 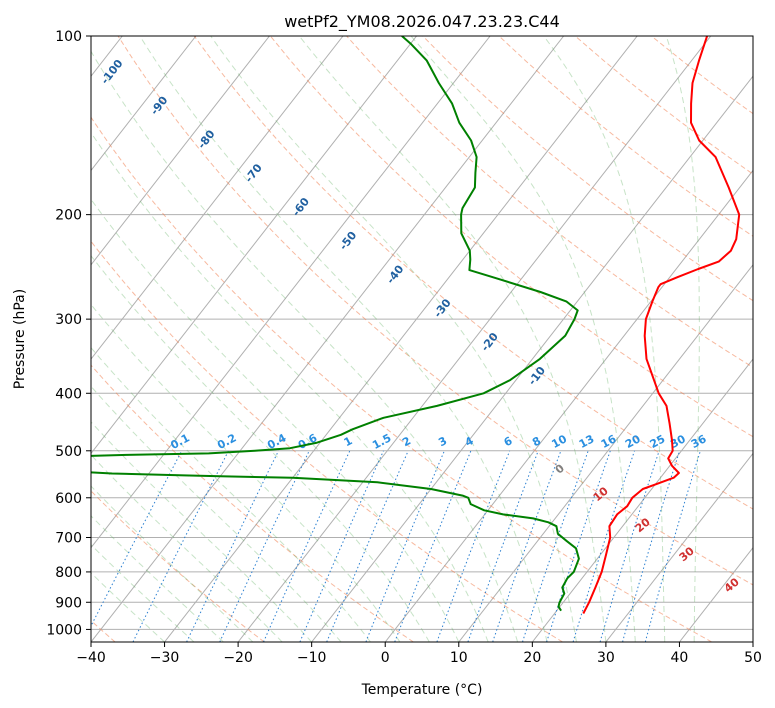 I want to click on y-tick-label: 700, so click(x=68, y=539).